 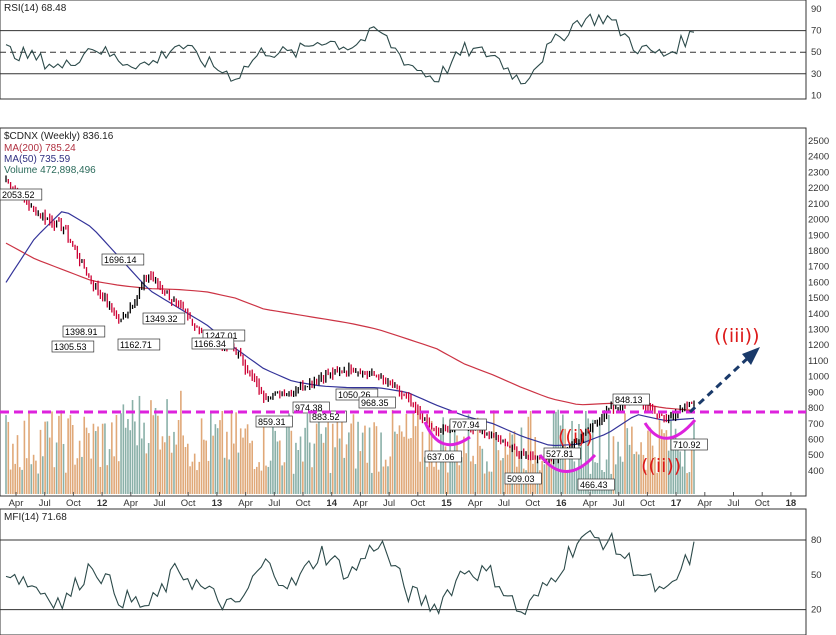 What do you see at coordinates (221, 336) in the screenshot?
I see `annotation-label: 1247.01` at bounding box center [221, 336].